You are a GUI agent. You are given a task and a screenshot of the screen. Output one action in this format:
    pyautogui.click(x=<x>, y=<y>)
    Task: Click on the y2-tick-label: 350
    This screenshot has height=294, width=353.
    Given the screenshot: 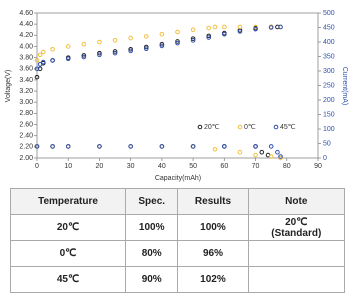 What is the action you would take?
    pyautogui.click(x=329, y=56)
    